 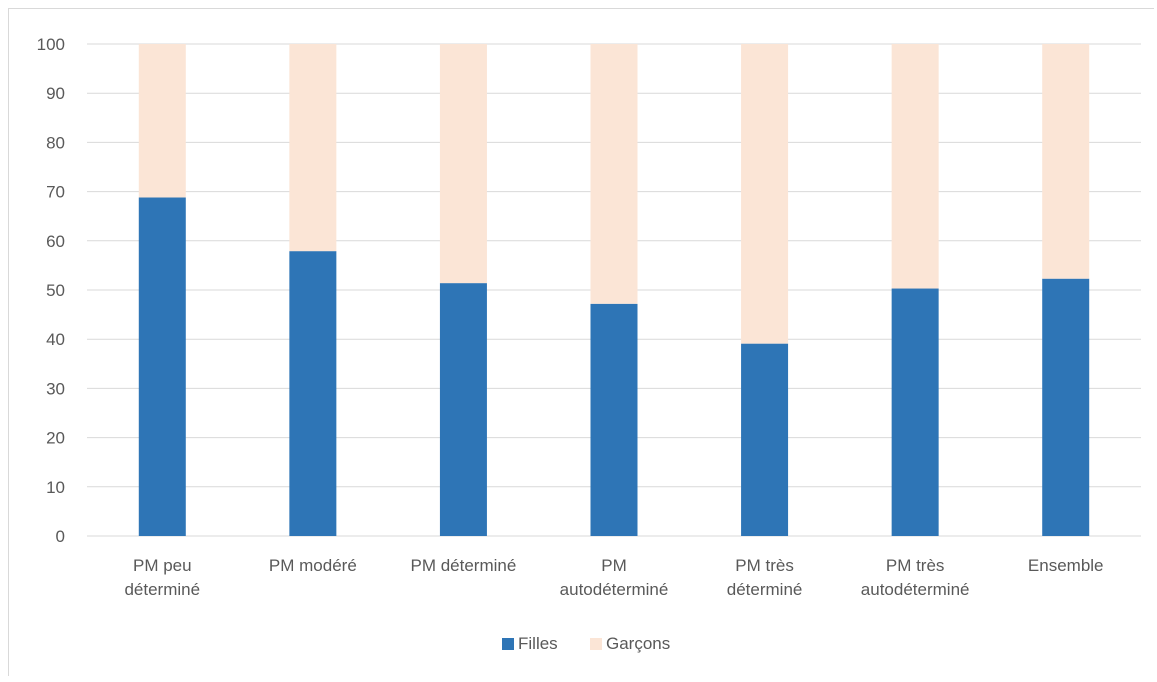 What do you see at coordinates (55, 487) in the screenshot?
I see `y-tick-label: 10` at bounding box center [55, 487].